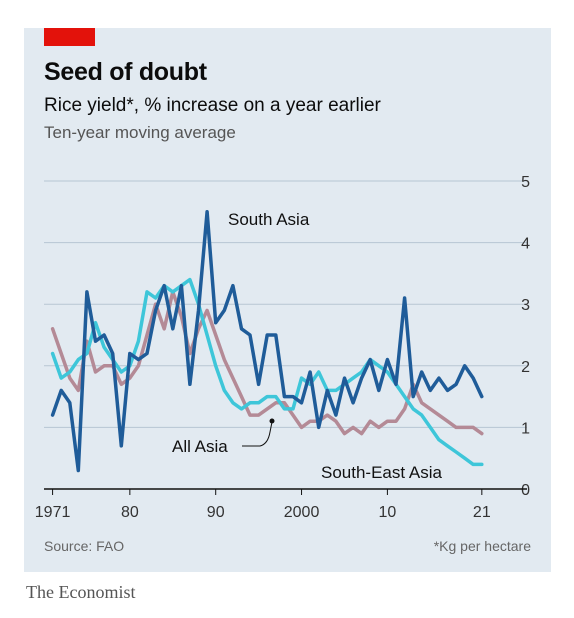 The width and height of the screenshot is (574, 618). I want to click on x-tick-label: 1971, so click(53, 512).